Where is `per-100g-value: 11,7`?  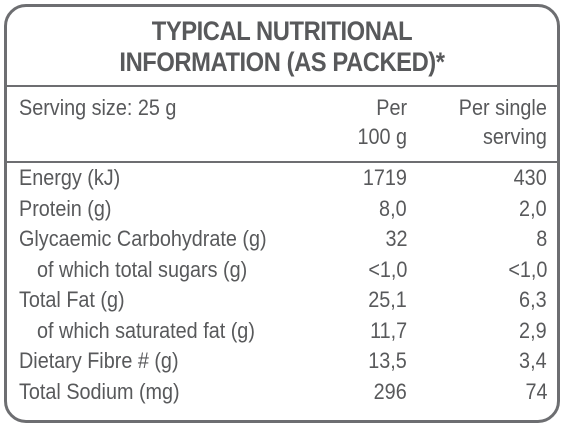
per-100g-value: 11,7 is located at coordinates (388, 330).